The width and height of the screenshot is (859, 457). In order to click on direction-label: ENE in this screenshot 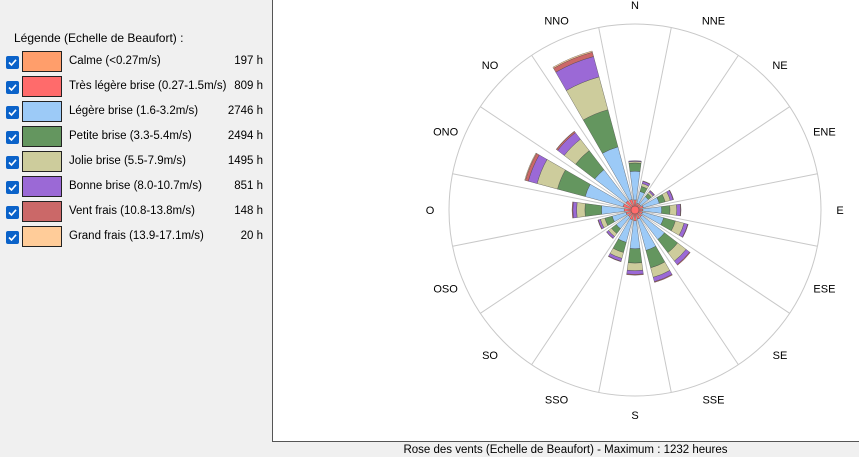, I will do `click(824, 133)`.